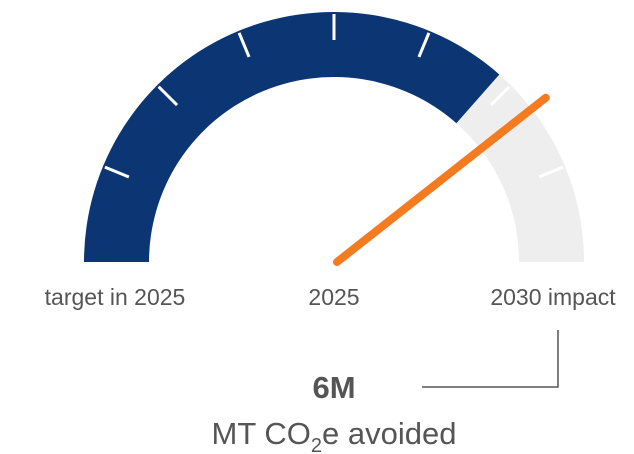 This screenshot has width=634, height=454. Describe the element at coordinates (490, 359) in the screenshot. I see `leader-line` at that location.